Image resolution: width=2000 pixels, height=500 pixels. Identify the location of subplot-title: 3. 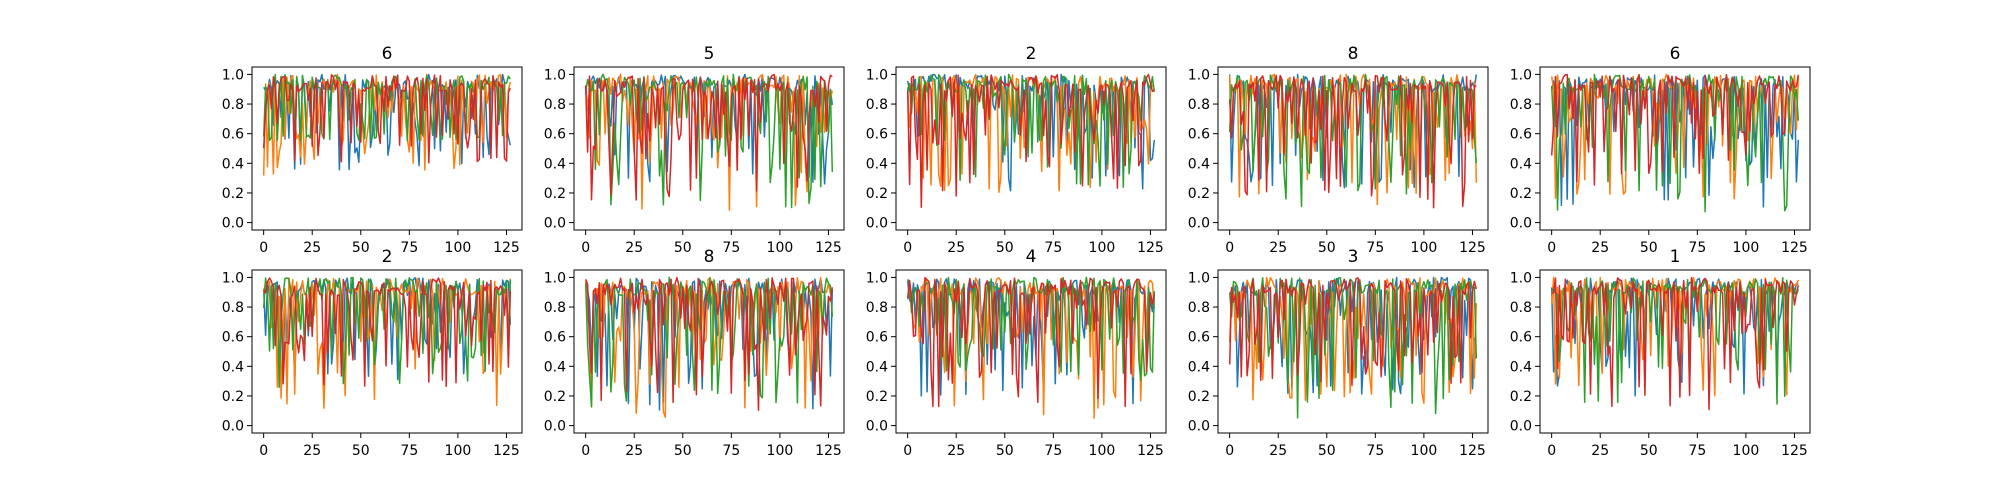
(1353, 257).